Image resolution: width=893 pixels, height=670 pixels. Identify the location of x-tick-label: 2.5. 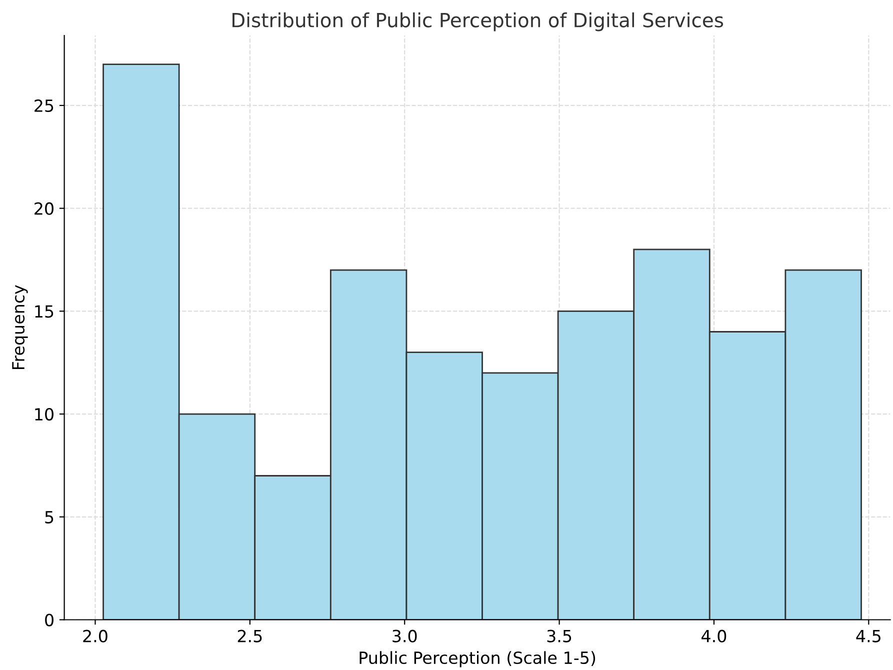
(250, 636).